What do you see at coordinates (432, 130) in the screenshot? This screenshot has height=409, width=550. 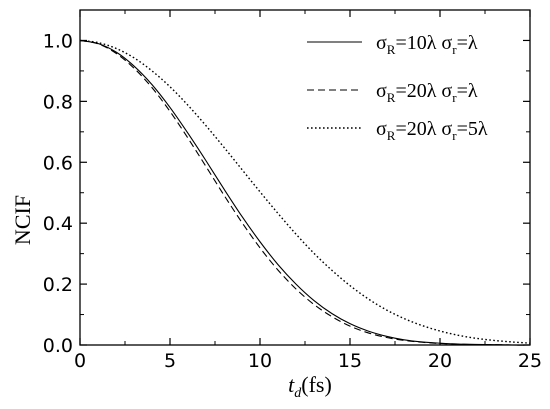 I see `legend-label-3: σR=20λ σr=5λ` at bounding box center [432, 130].